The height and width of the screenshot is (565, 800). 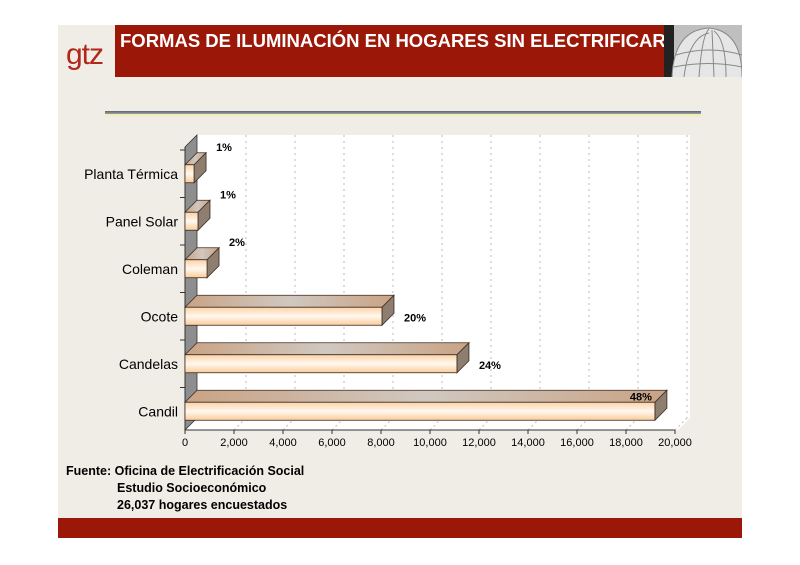 I want to click on data-label: 20%, so click(x=415, y=318).